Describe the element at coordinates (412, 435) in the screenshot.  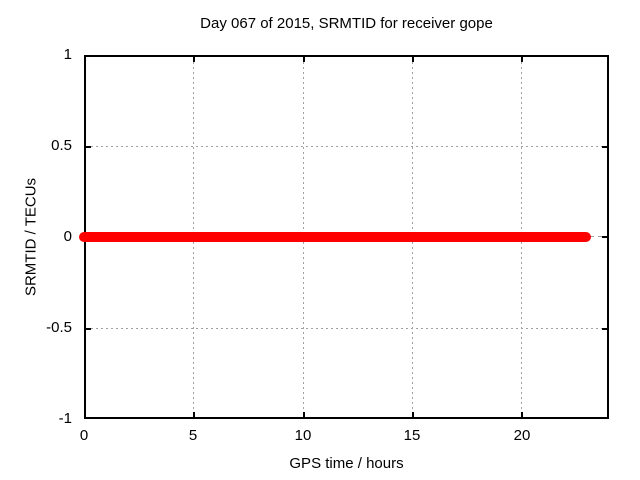
I see `x-tick-label-15: 15` at that location.